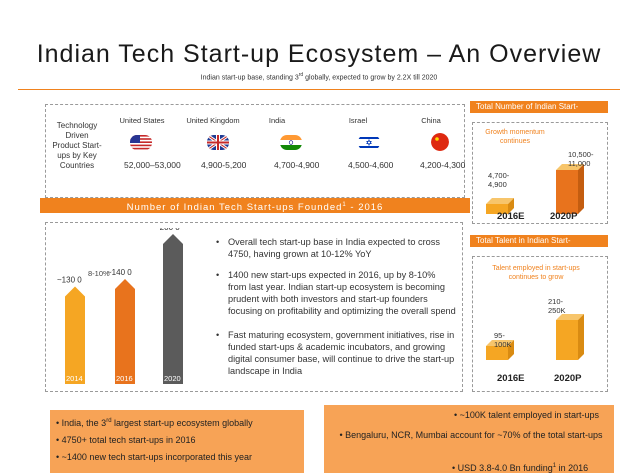 This screenshot has width=638, height=473. What do you see at coordinates (581, 159) in the screenshot?
I see `startups-2020p-value: 10,500-11,000` at bounding box center [581, 159].